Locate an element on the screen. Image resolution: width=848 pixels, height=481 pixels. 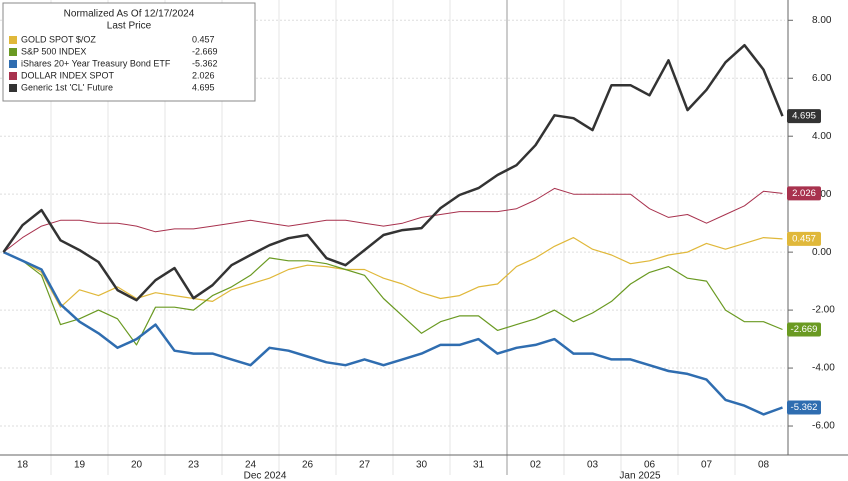
y-tick-label: -6.00 is located at coordinates (823, 426).